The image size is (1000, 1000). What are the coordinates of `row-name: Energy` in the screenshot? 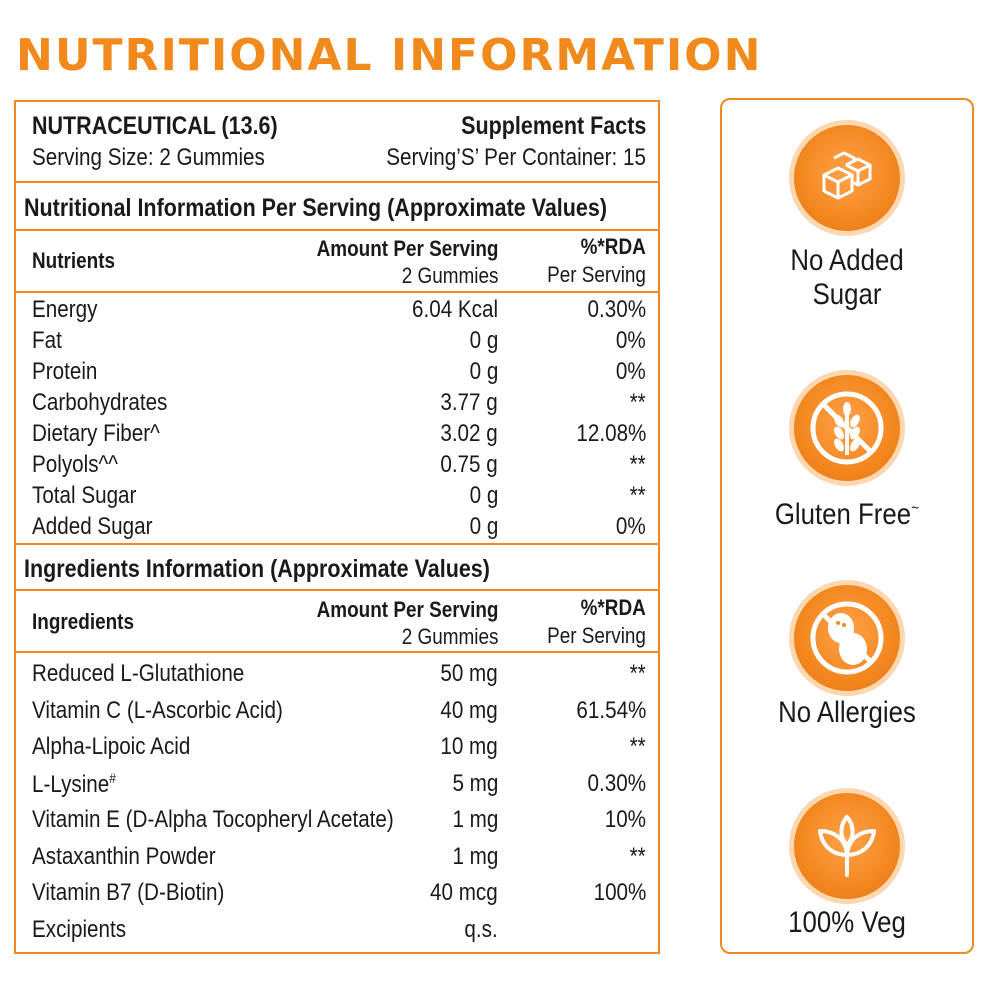 It's located at (65, 309).